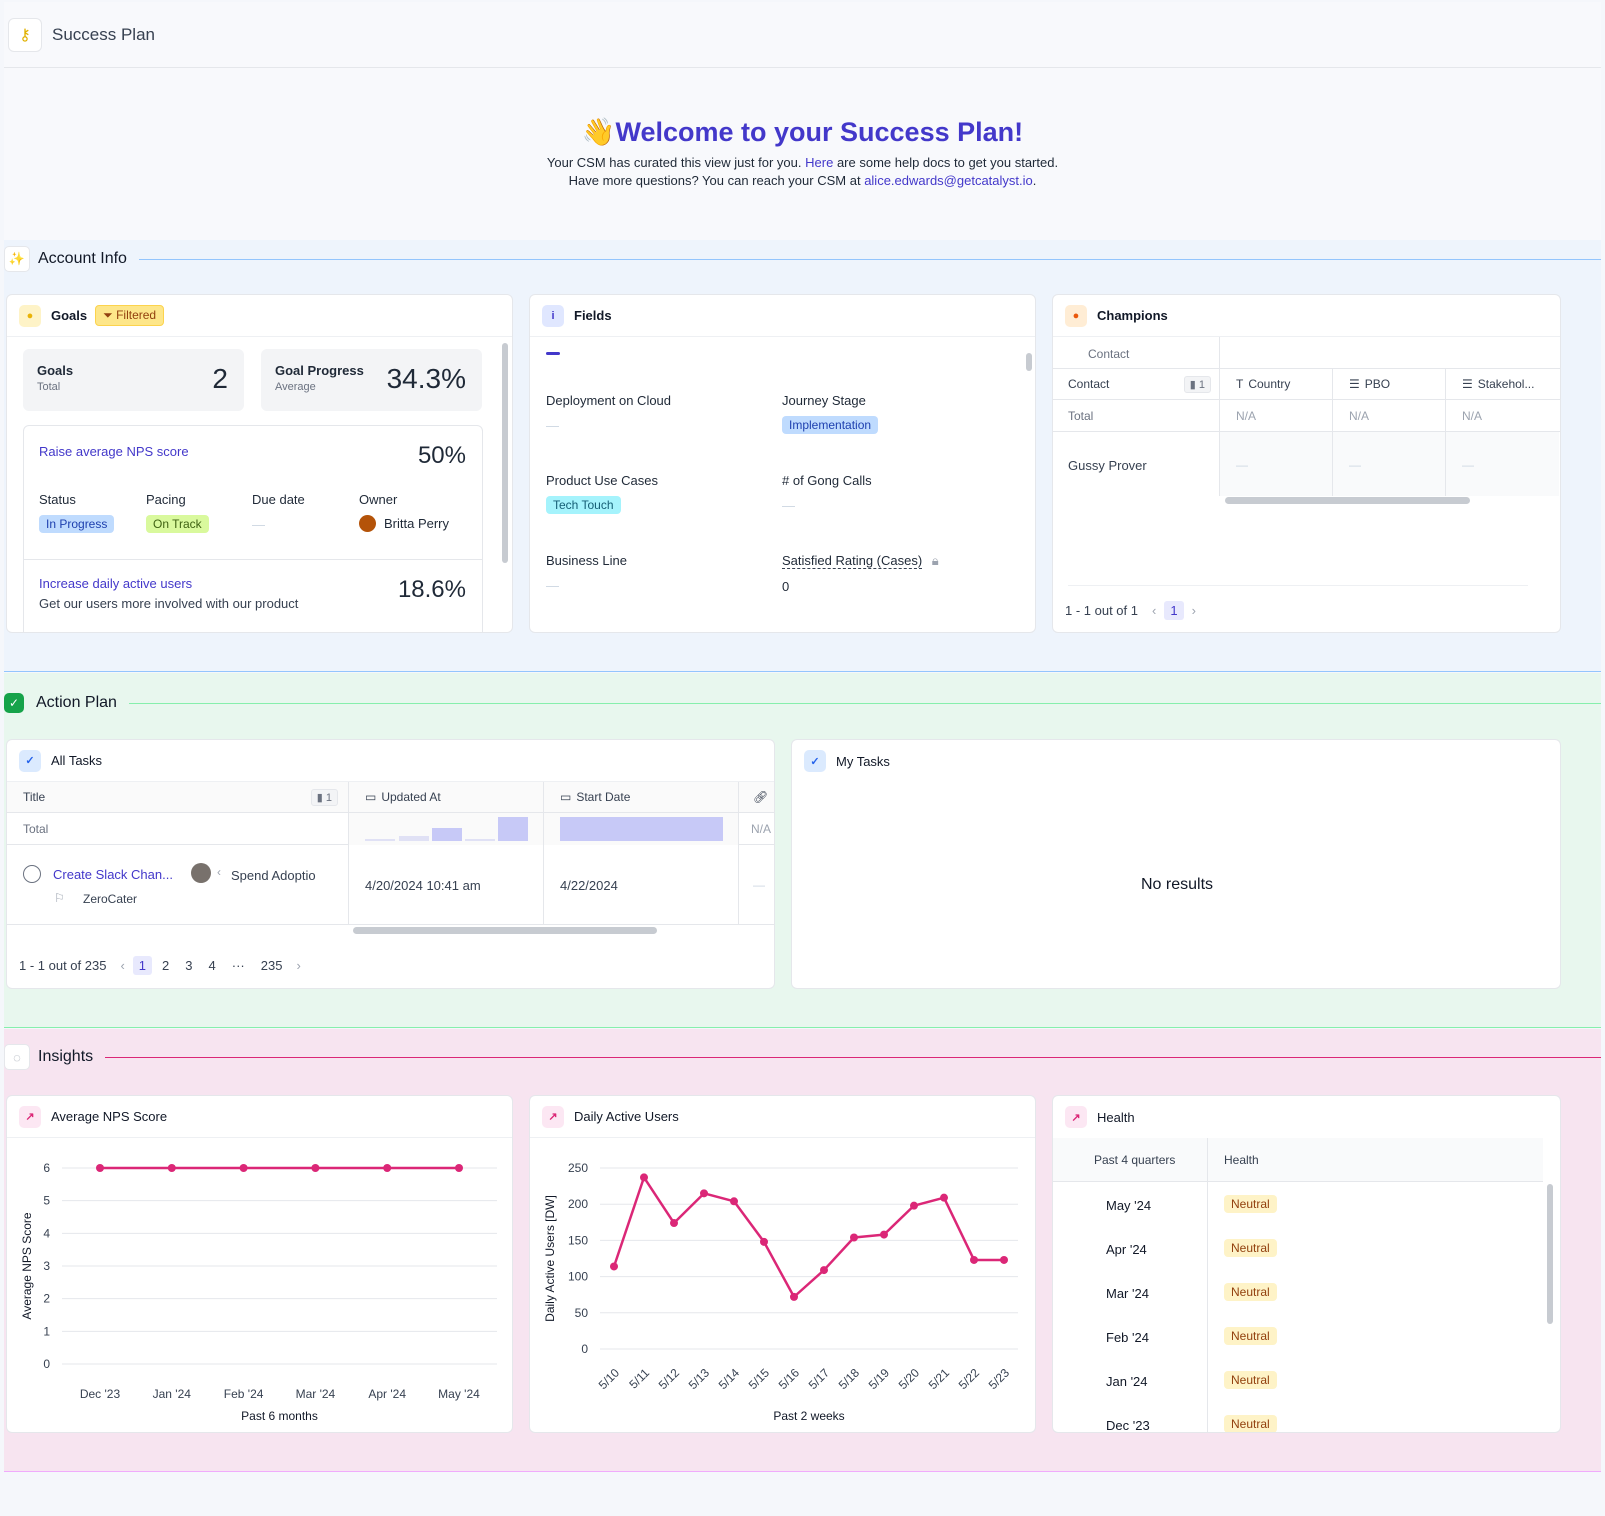 The image size is (1605, 1516). What do you see at coordinates (808, 1237) in the screenshot?
I see `series-line` at bounding box center [808, 1237].